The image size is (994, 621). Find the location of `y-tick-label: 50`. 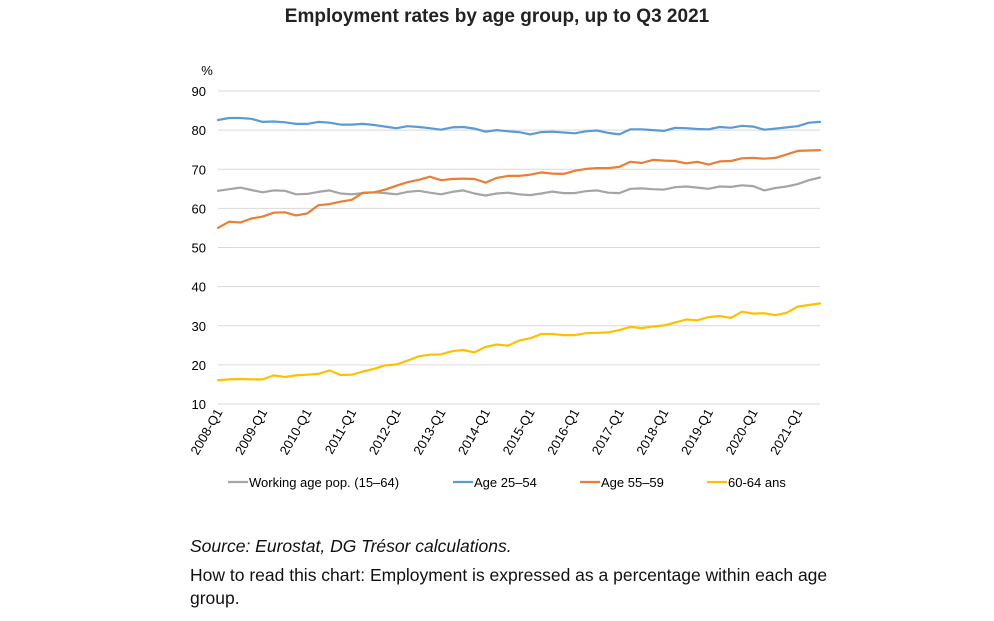

y-tick-label: 50 is located at coordinates (199, 248).